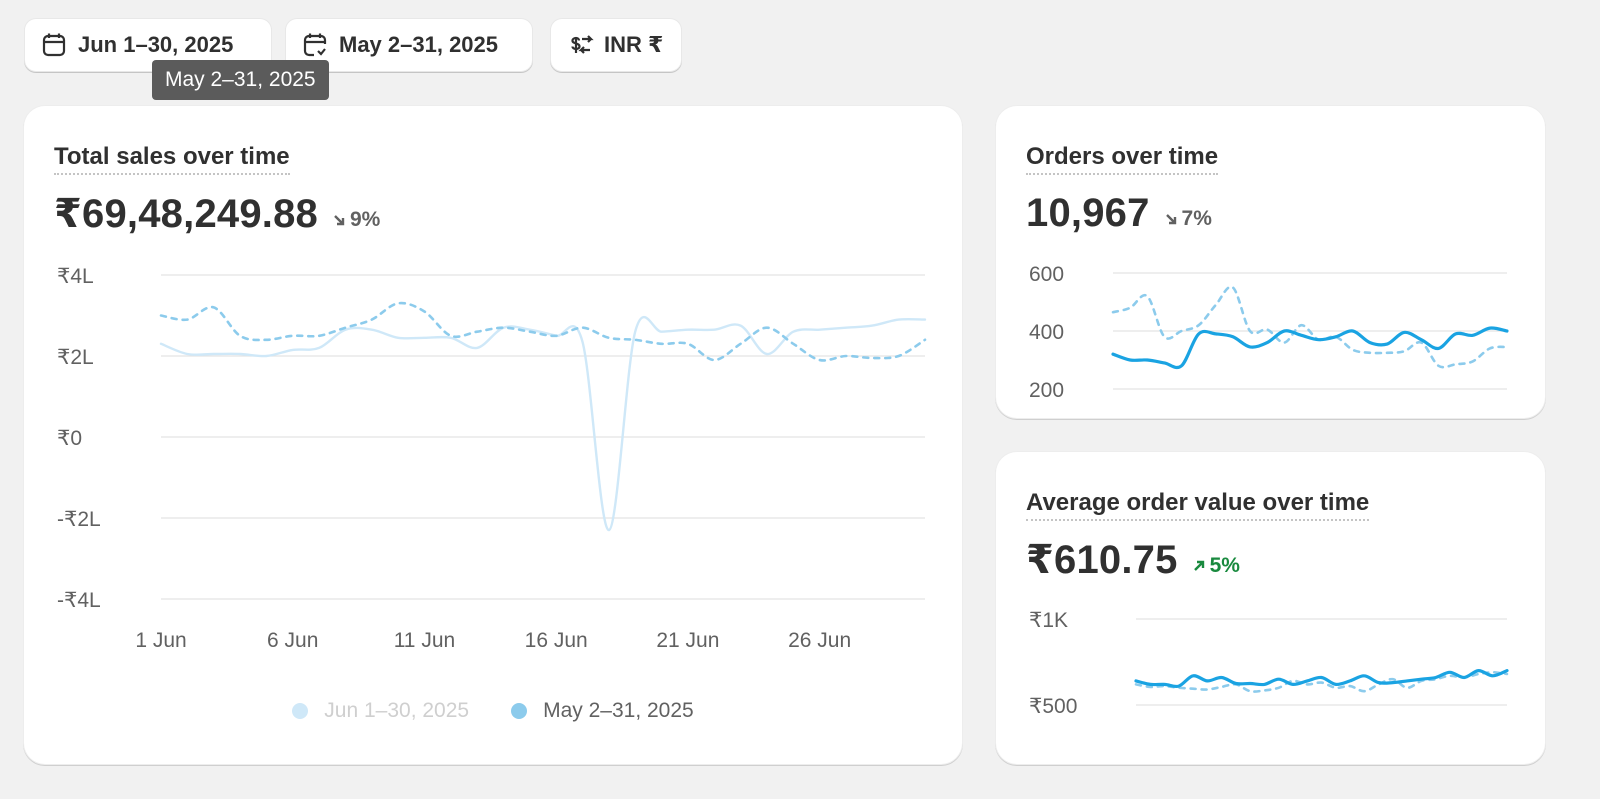 Image resolution: width=1600 pixels, height=799 pixels. I want to click on date-range-button: Jun 1–30, 2025, so click(148, 45).